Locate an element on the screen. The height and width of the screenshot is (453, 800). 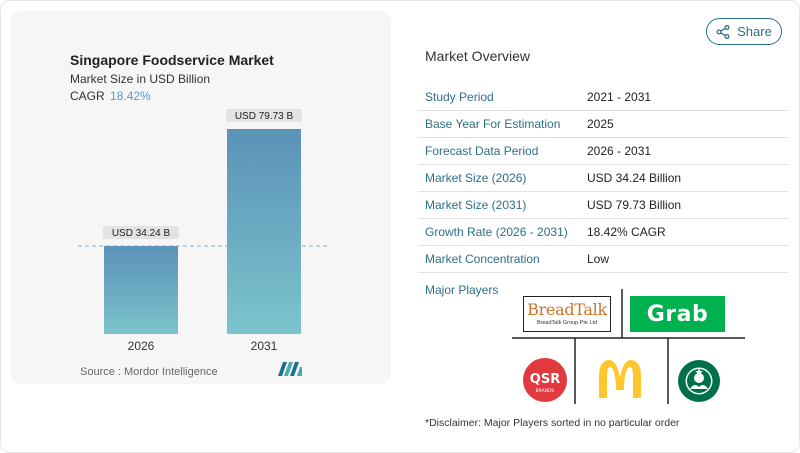
bar-2026 is located at coordinates (141, 289).